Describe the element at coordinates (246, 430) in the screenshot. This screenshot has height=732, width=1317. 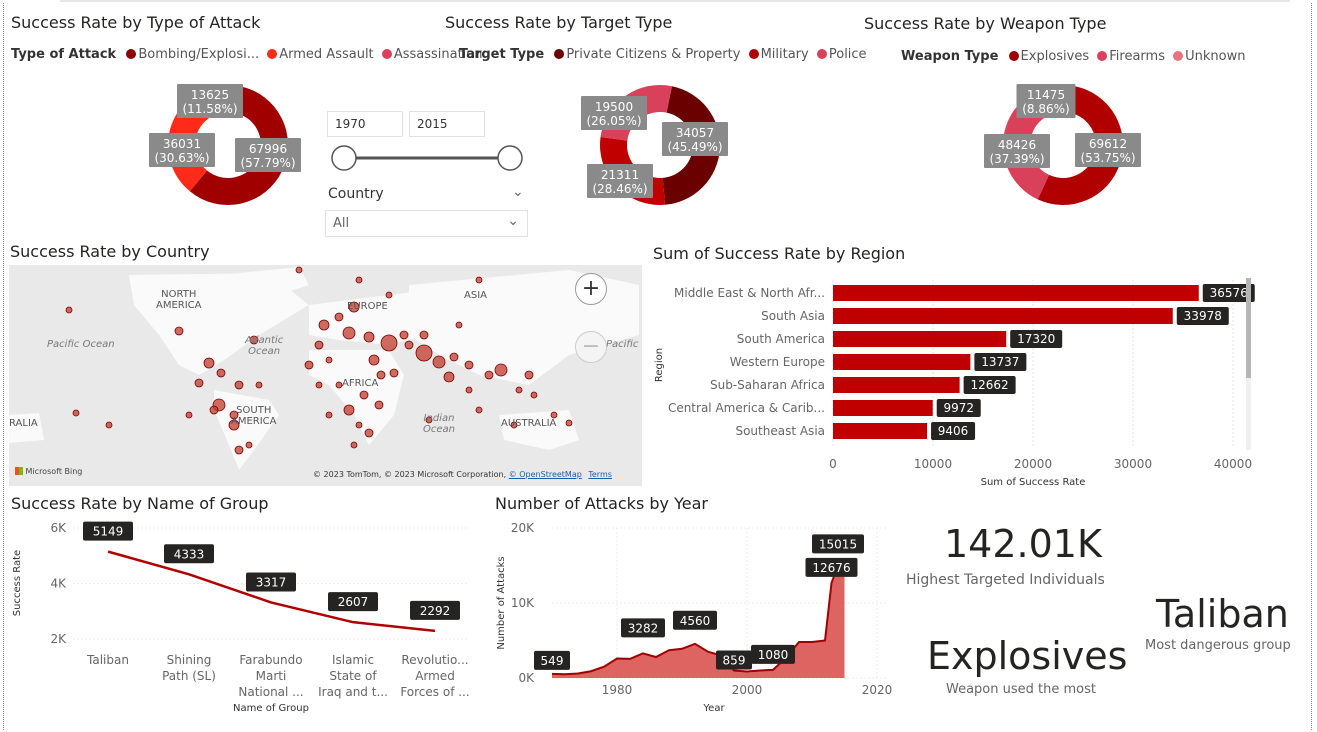
I see `south-america-shape` at that location.